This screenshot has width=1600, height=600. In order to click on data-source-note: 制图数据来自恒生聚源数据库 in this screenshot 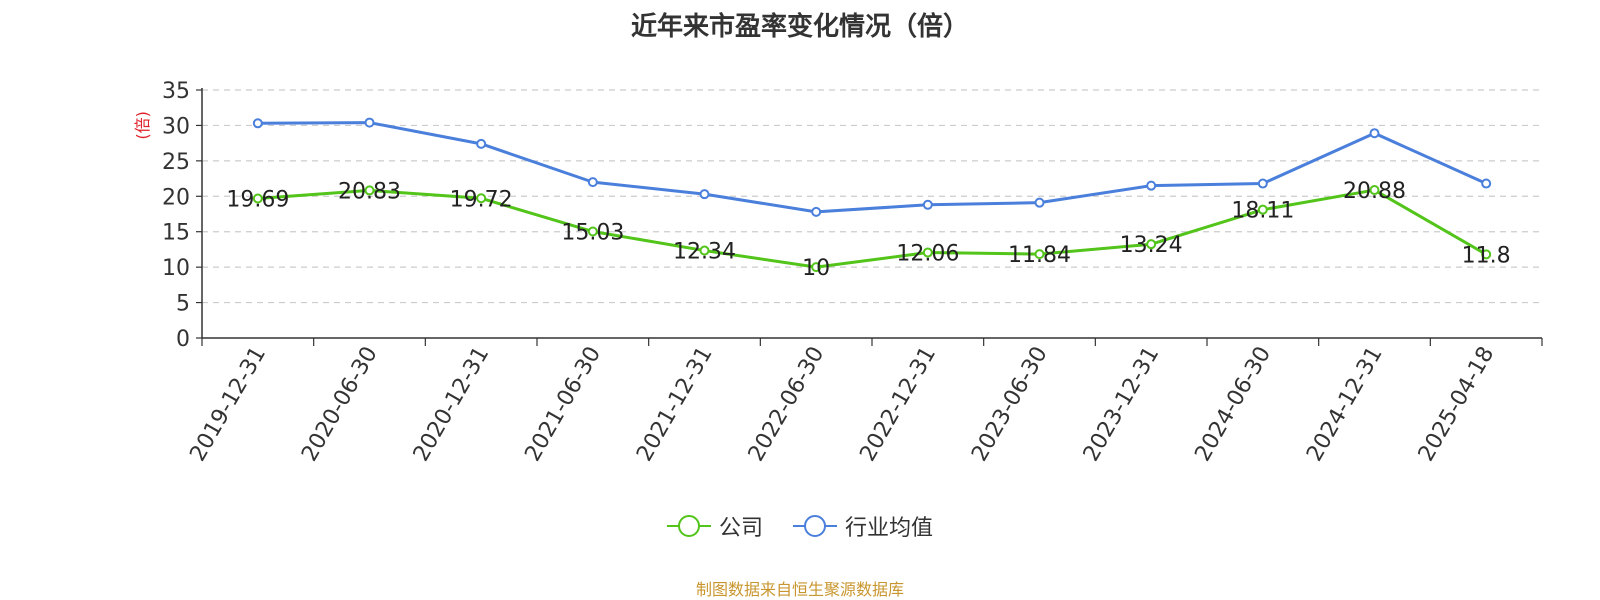, I will do `click(799, 589)`.